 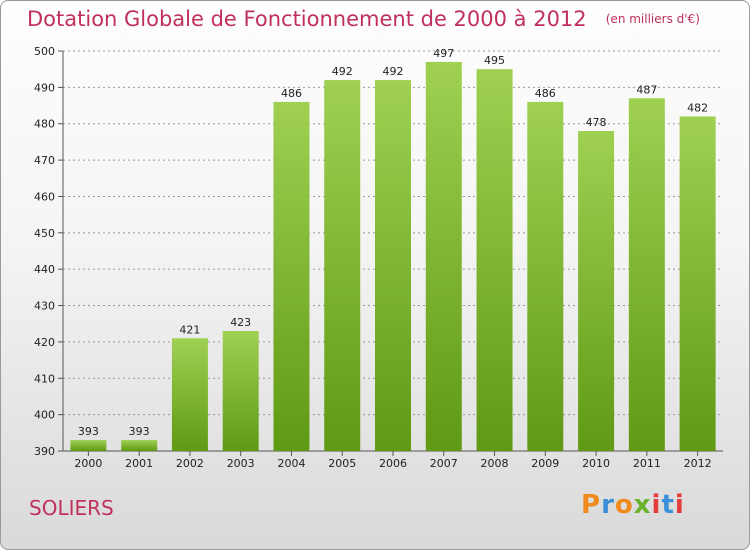 I want to click on proxiti-logo: Proxiti, so click(x=633, y=505).